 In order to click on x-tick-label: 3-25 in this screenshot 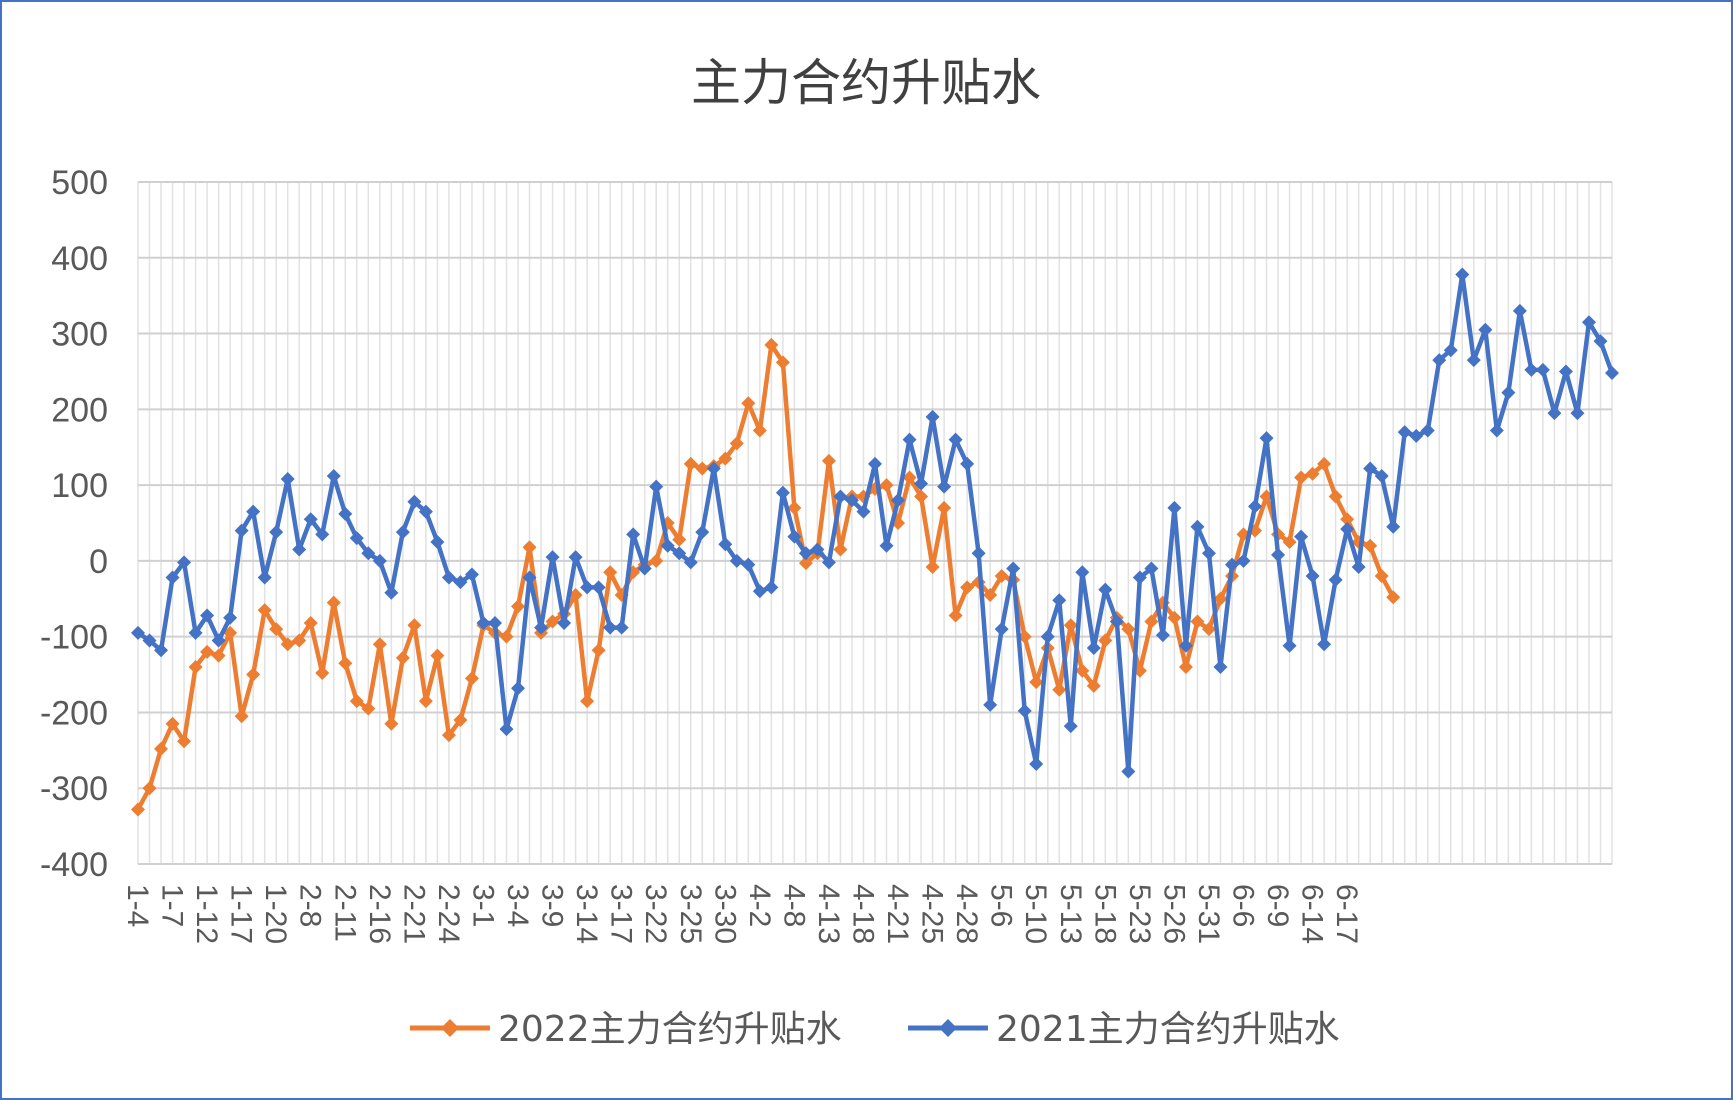, I will do `click(690, 914)`.